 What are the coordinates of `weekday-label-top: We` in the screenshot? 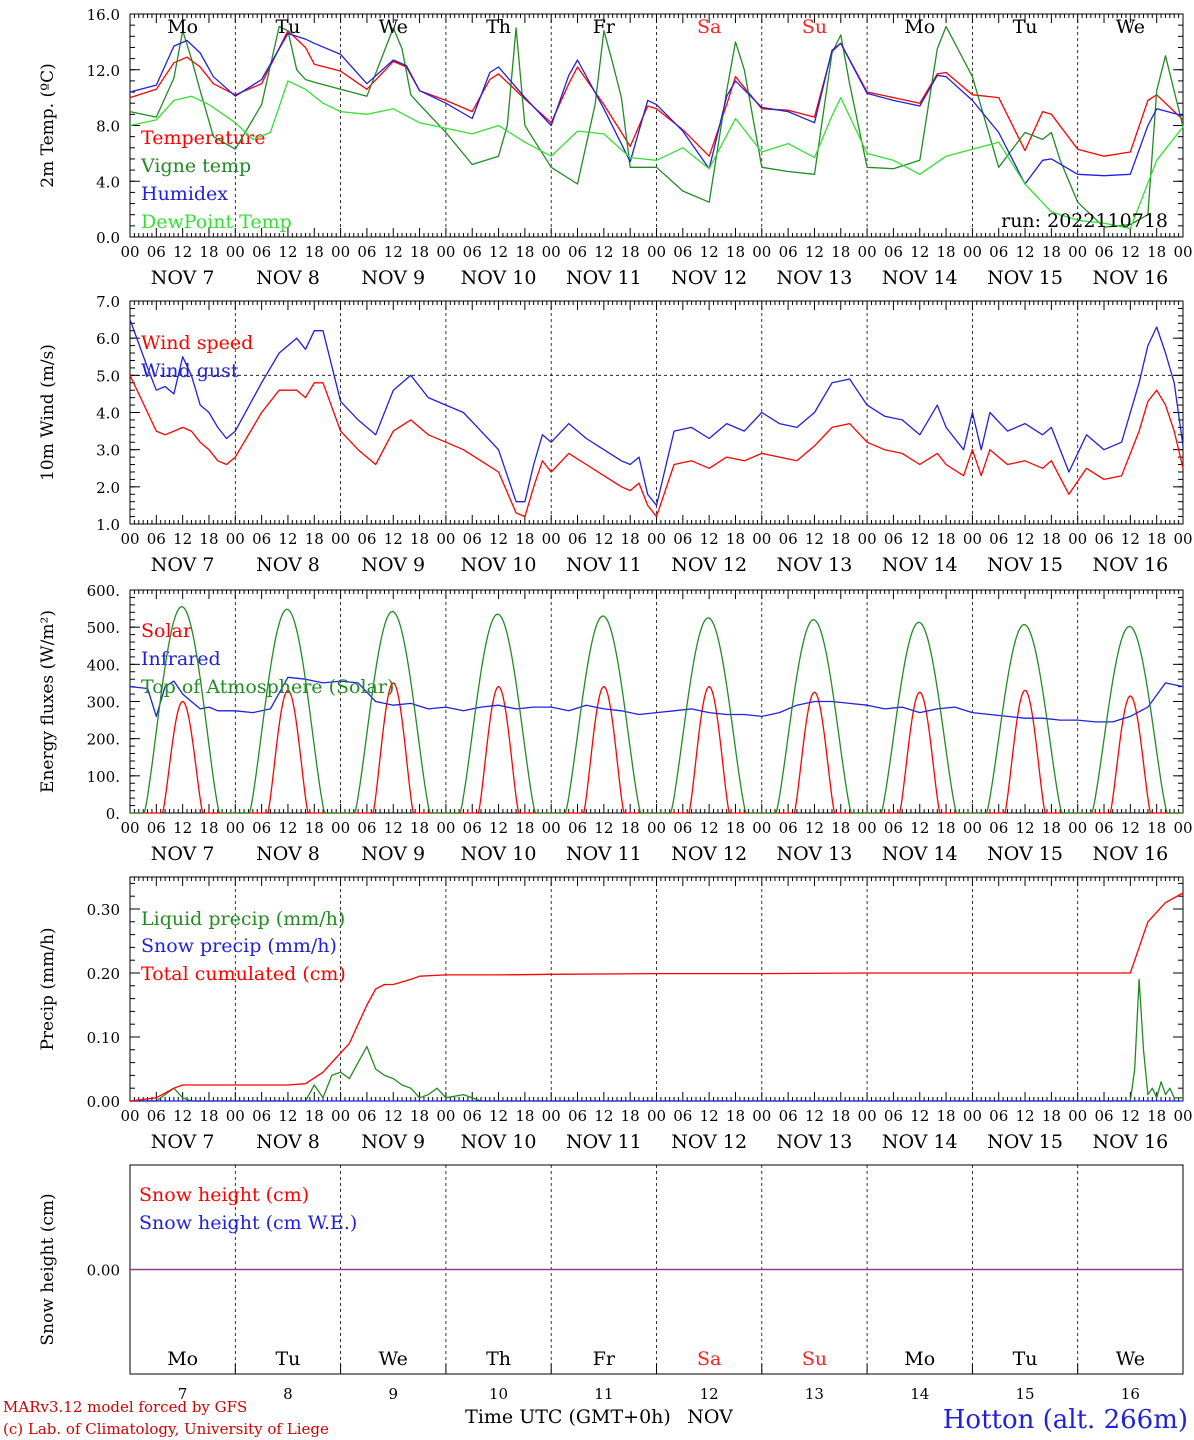 It's located at (1130, 27).